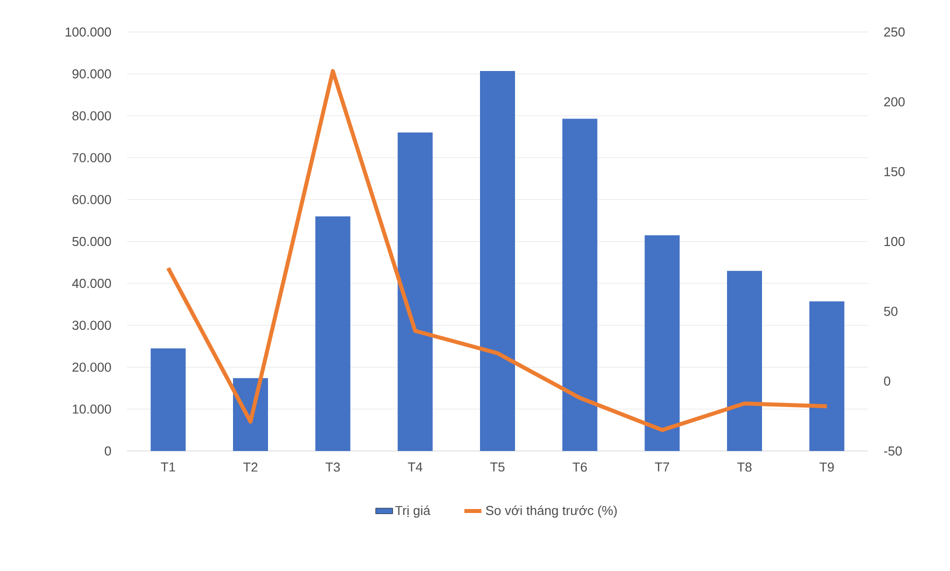 Image resolution: width=950 pixels, height=571 pixels. What do you see at coordinates (891, 311) in the screenshot?
I see `y2-tick-label: 50` at bounding box center [891, 311].